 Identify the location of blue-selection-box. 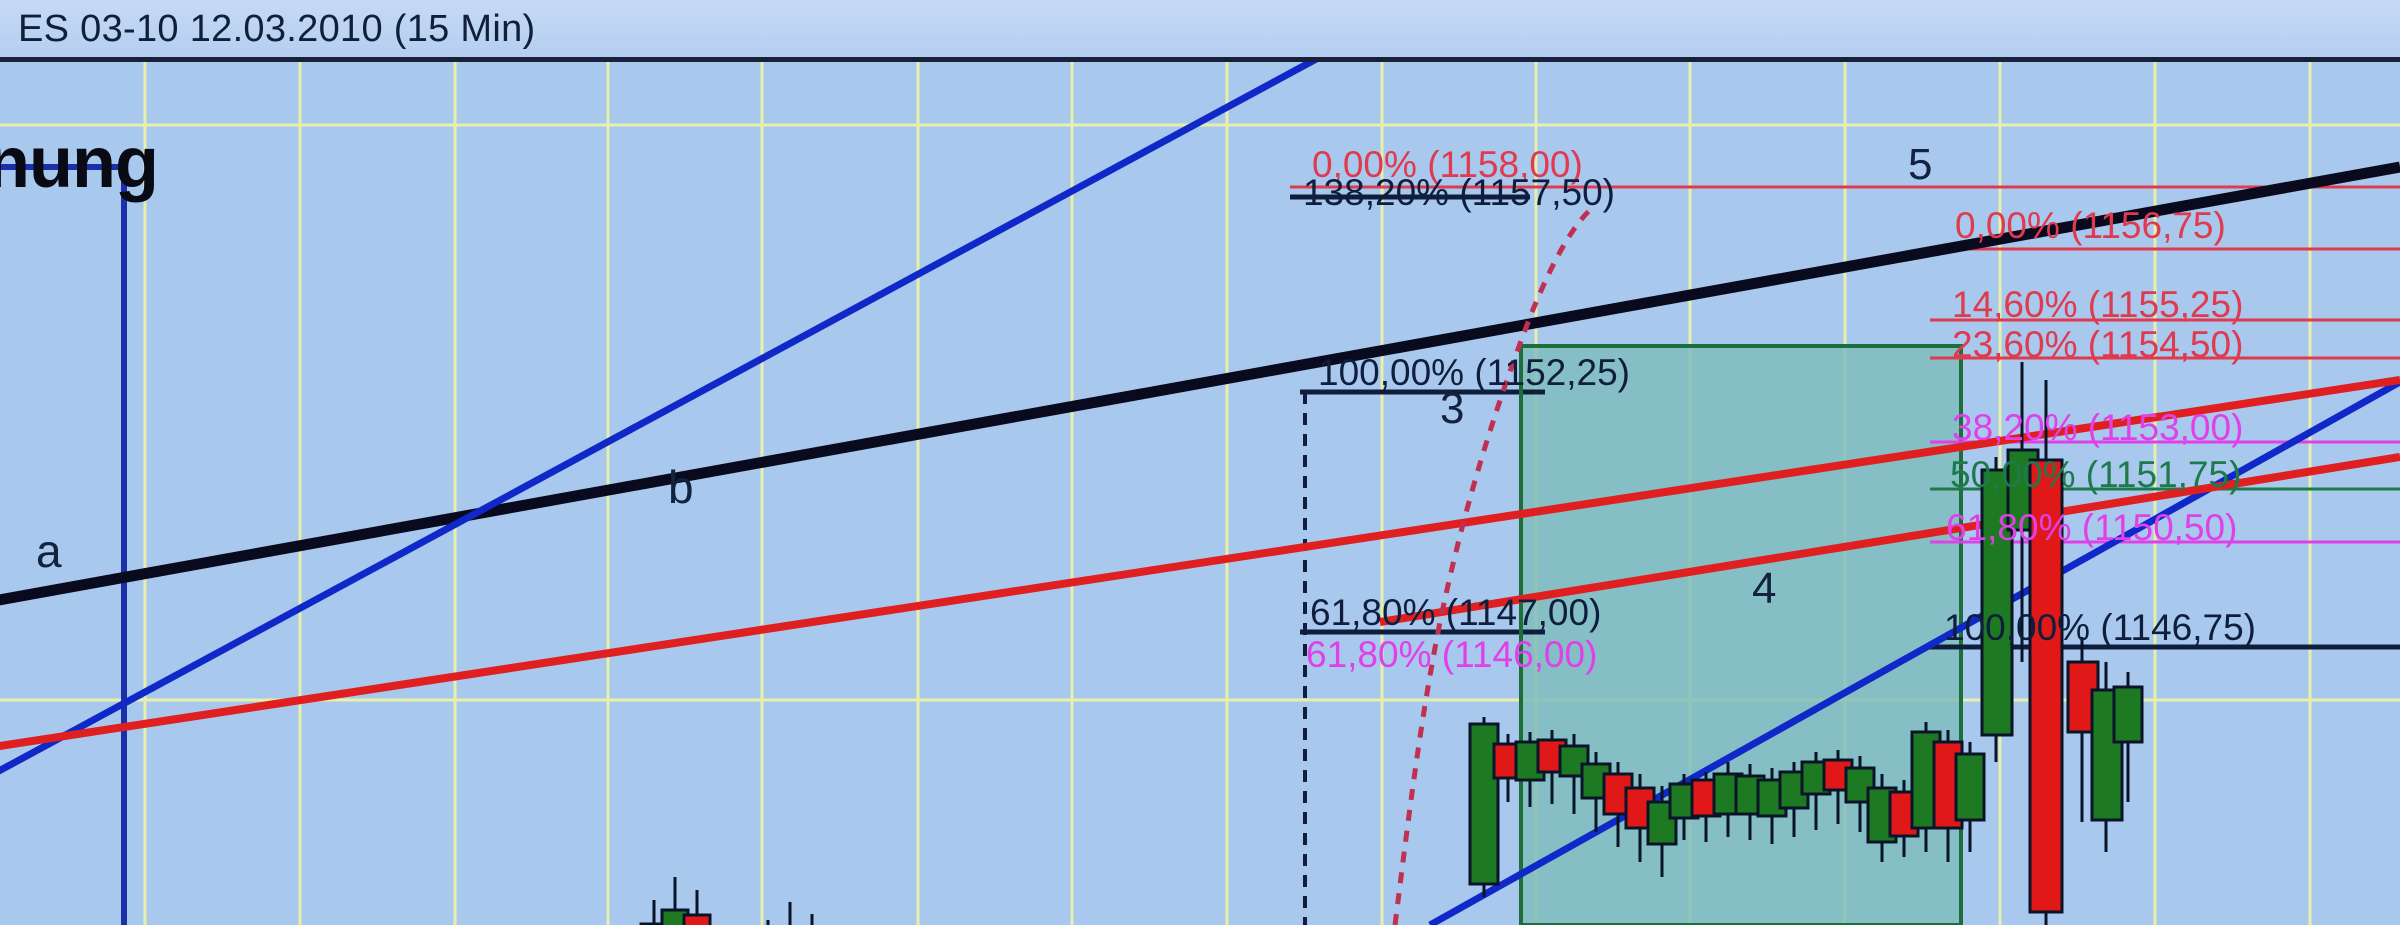
(63, 544).